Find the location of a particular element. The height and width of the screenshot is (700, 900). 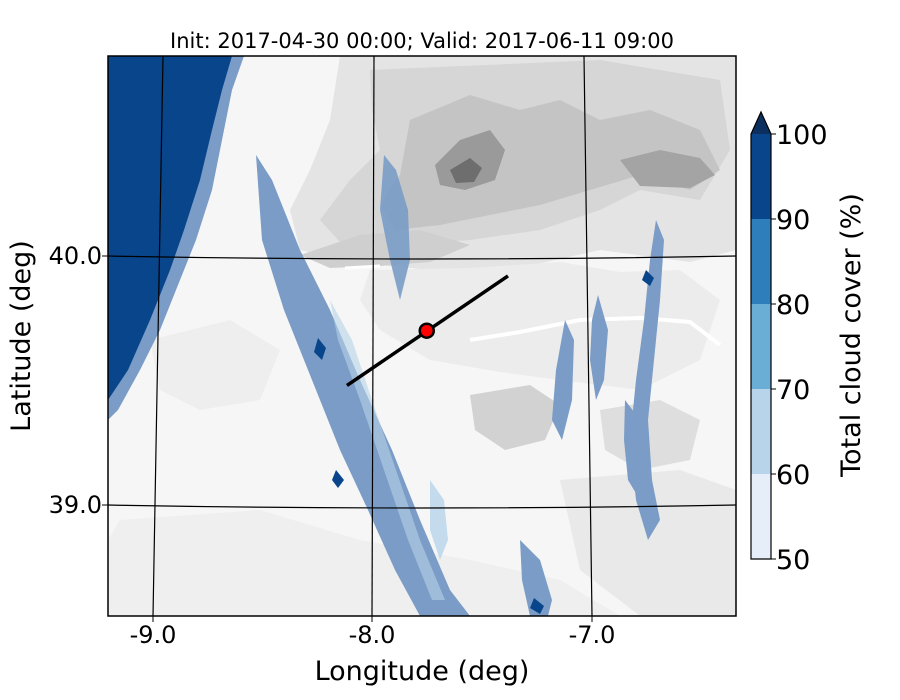

location-marker is located at coordinates (426, 330).